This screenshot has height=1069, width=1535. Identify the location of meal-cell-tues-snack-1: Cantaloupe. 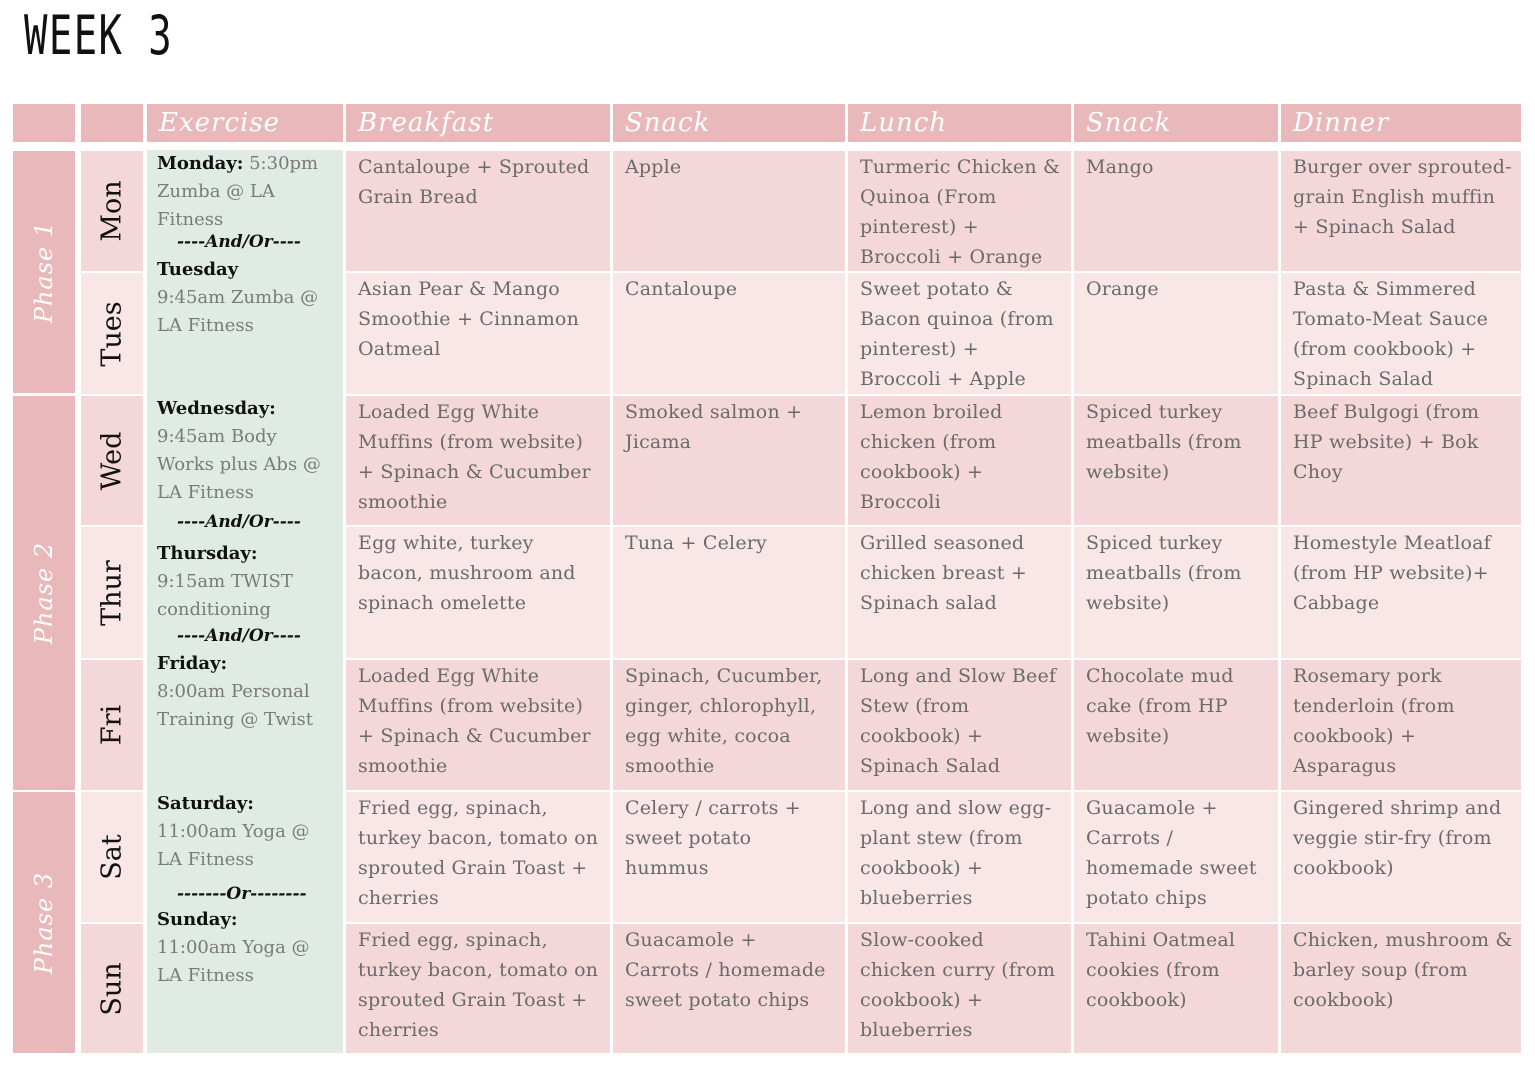
(729, 333).